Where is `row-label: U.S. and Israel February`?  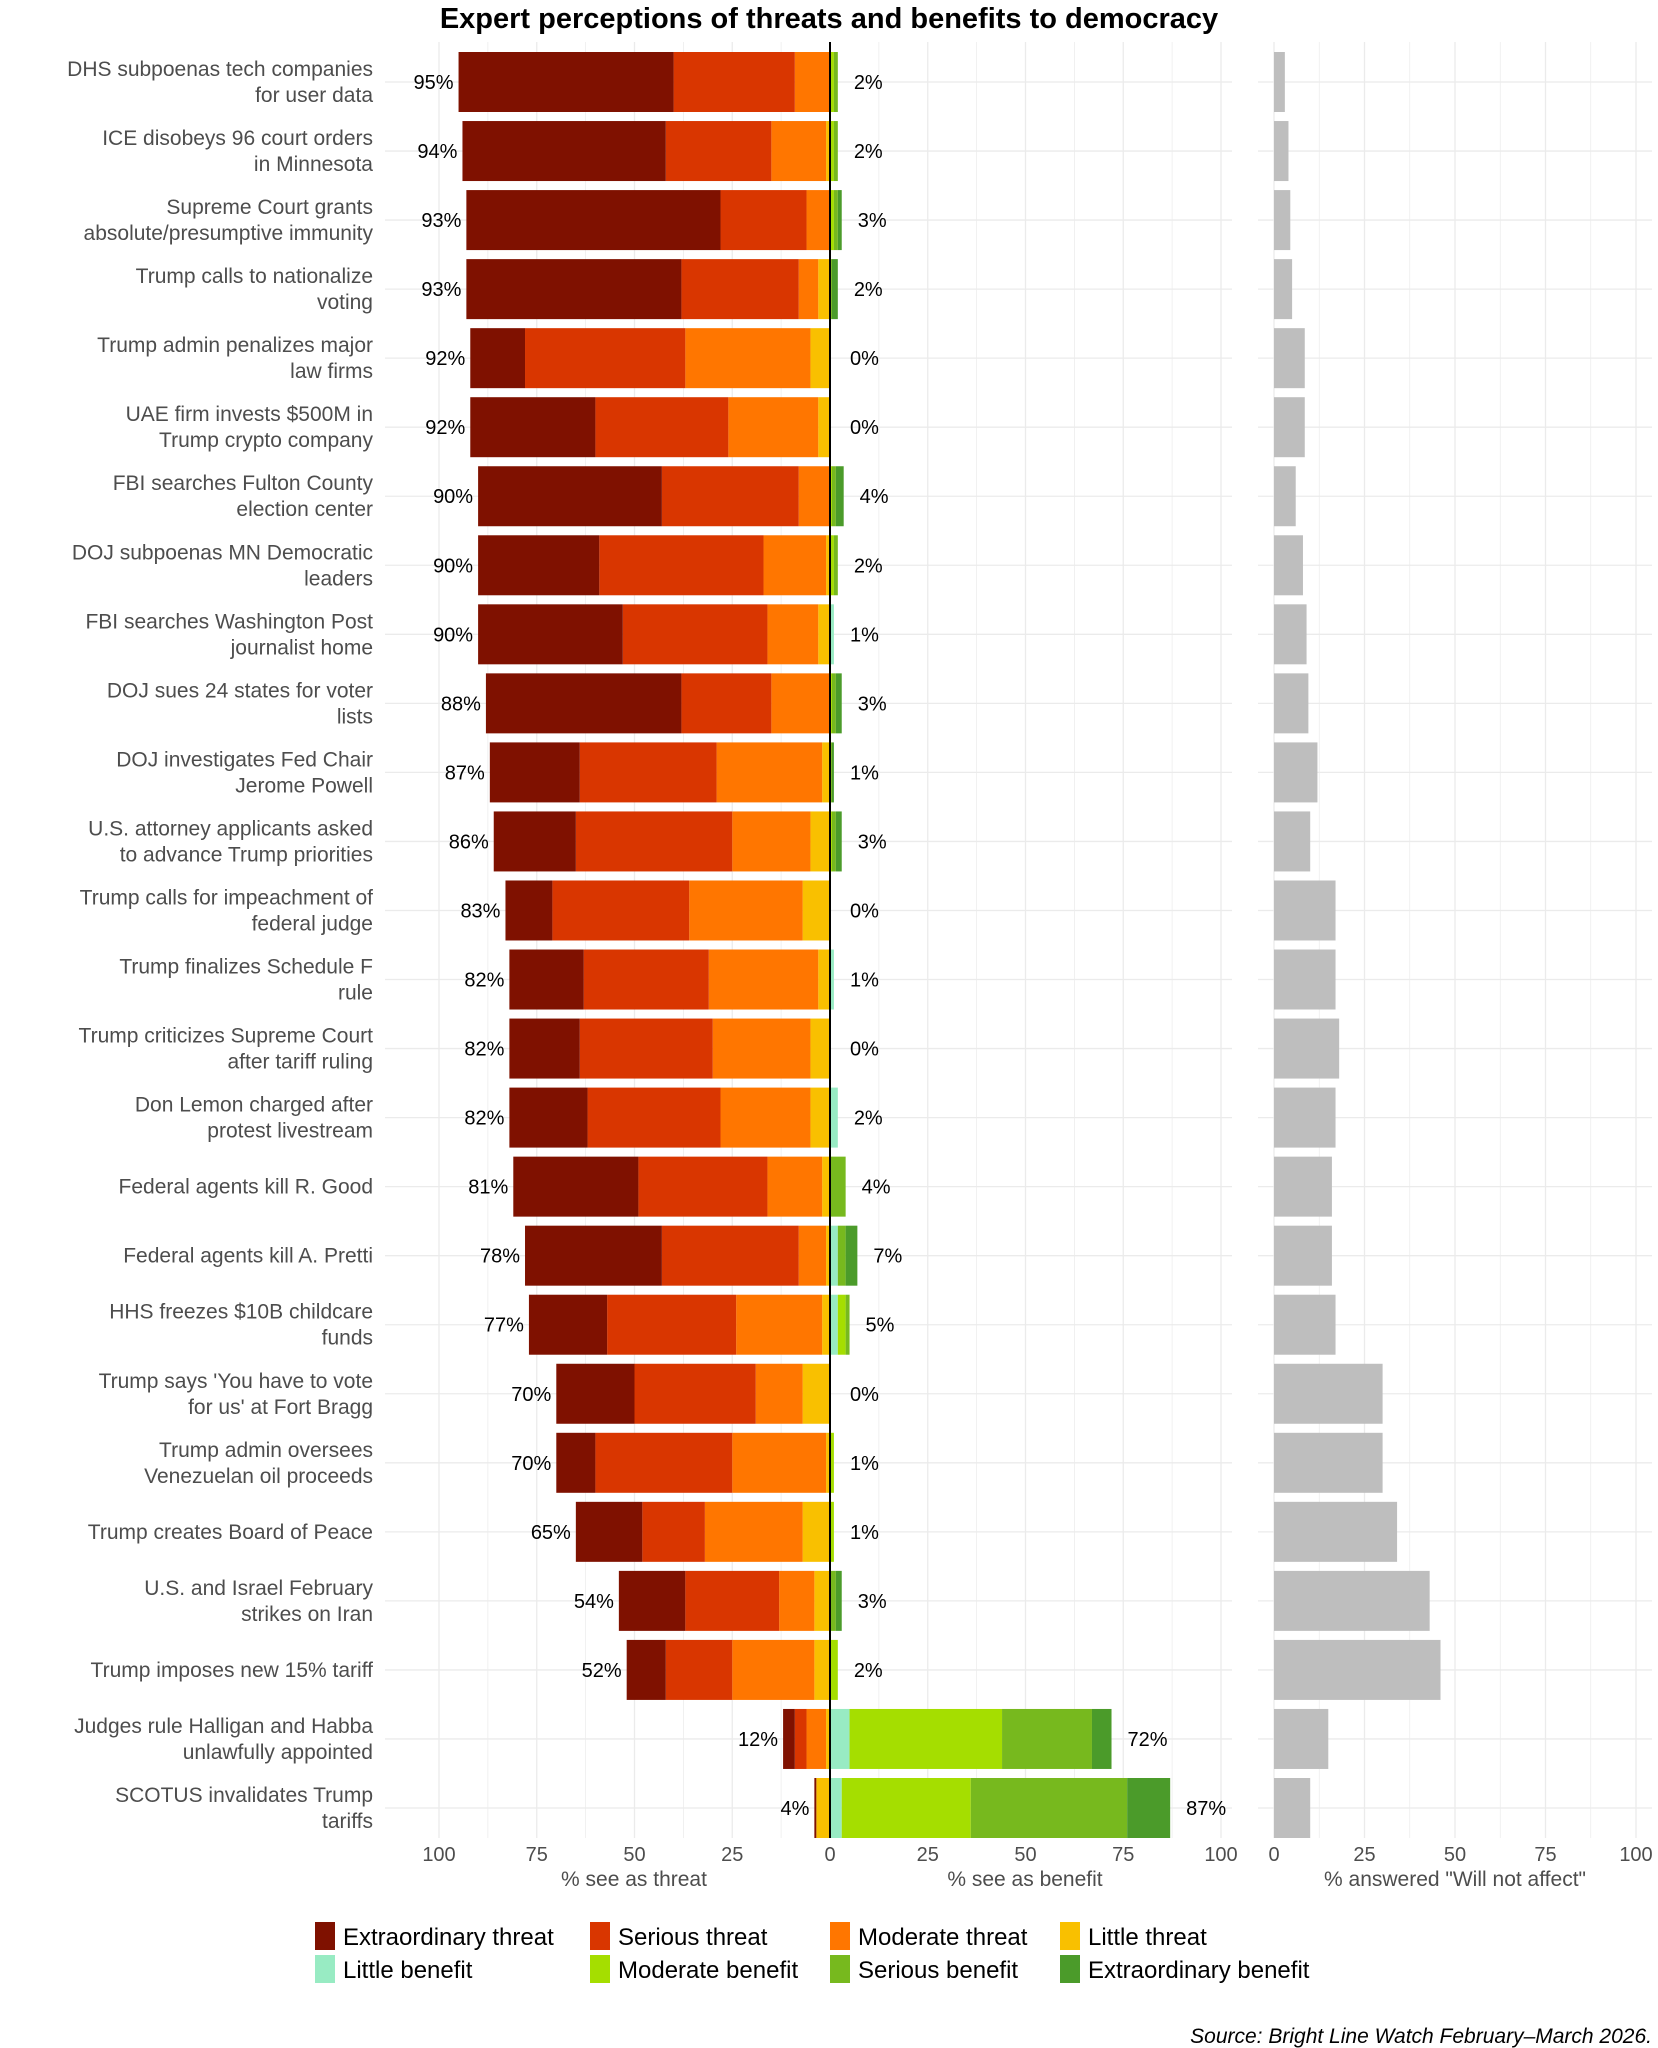
row-label: U.S. and Israel February is located at coordinates (258, 1588).